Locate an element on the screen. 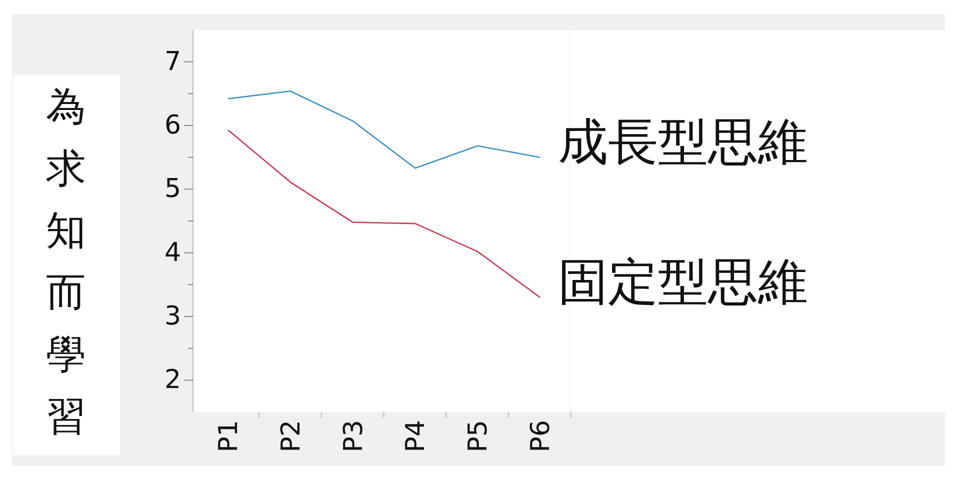 The image size is (957, 483). y-tick-label: 2 is located at coordinates (172, 380).